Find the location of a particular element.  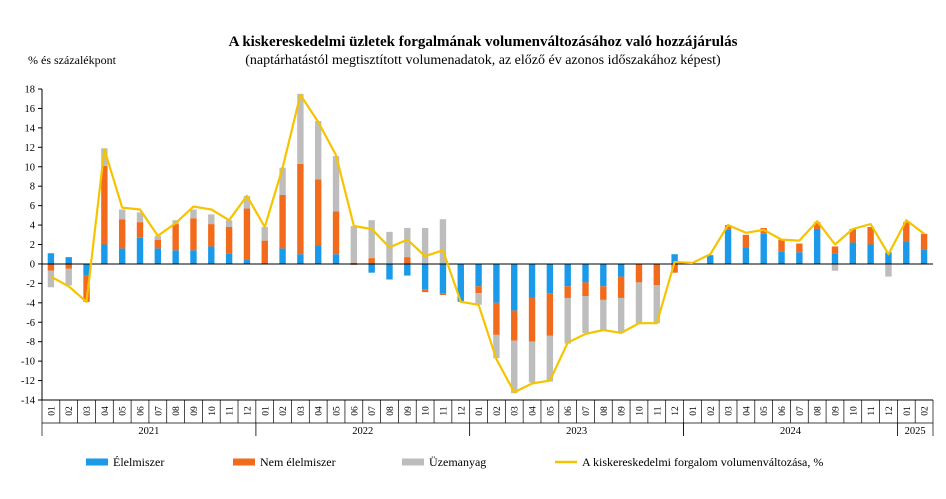

year-label: 2023 is located at coordinates (576, 431).